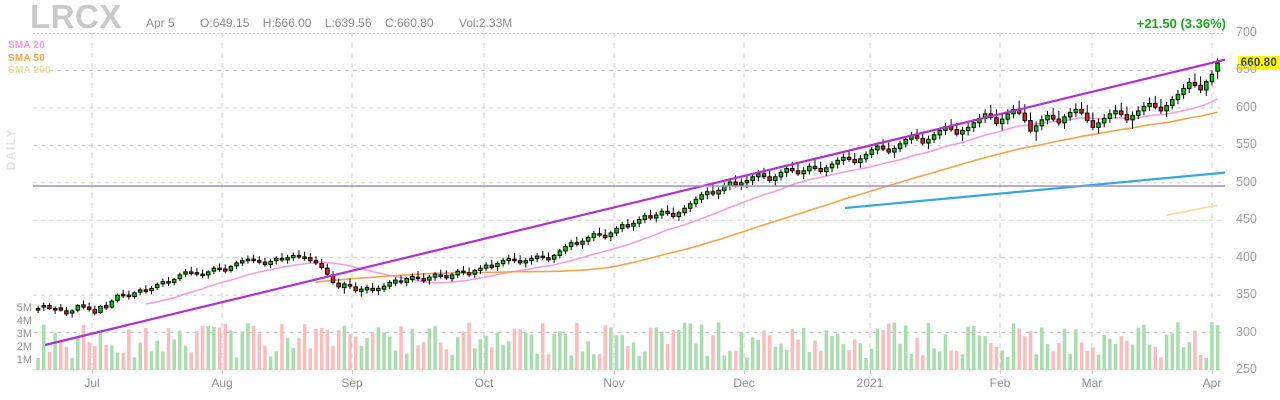 Image resolution: width=1280 pixels, height=400 pixels. What do you see at coordinates (1000, 383) in the screenshot?
I see `time-tick-feb: Feb` at bounding box center [1000, 383].